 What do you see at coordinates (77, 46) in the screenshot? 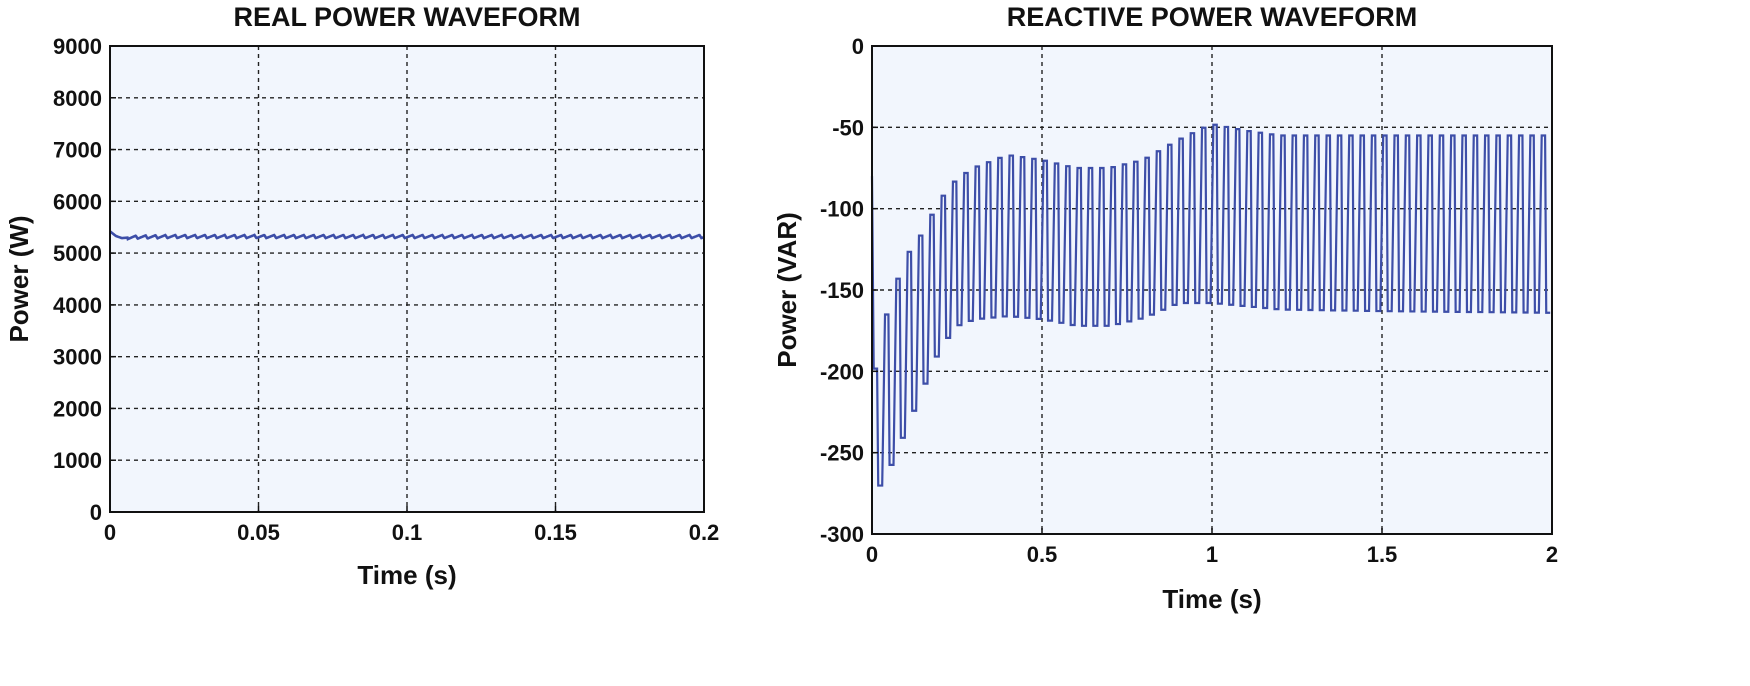
I see `y-tick-label: 9000` at bounding box center [77, 46].